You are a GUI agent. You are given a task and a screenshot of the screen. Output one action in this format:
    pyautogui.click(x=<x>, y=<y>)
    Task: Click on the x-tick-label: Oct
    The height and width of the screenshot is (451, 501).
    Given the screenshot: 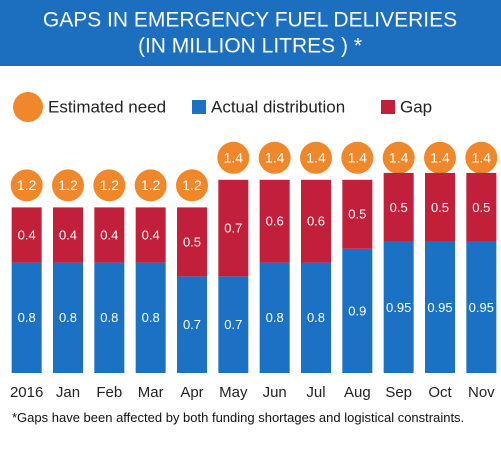 What is the action you would take?
    pyautogui.click(x=440, y=392)
    